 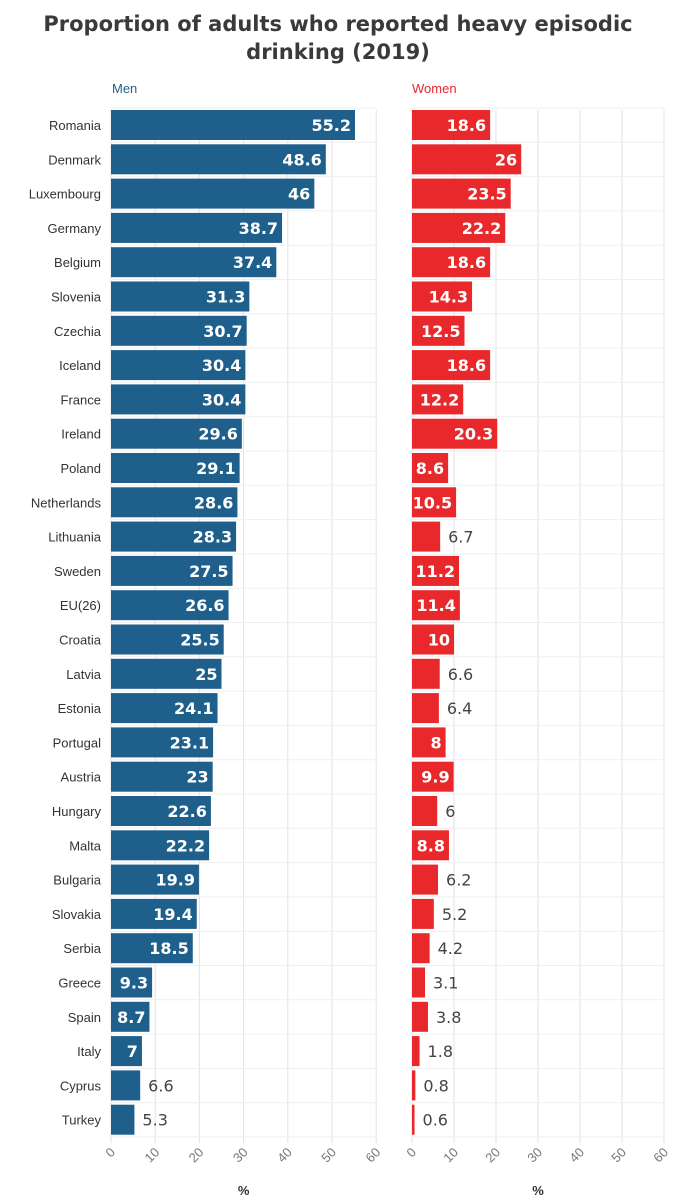 What do you see at coordinates (77, 914) in the screenshot?
I see `category-label-slovakia: Slovakia` at bounding box center [77, 914].